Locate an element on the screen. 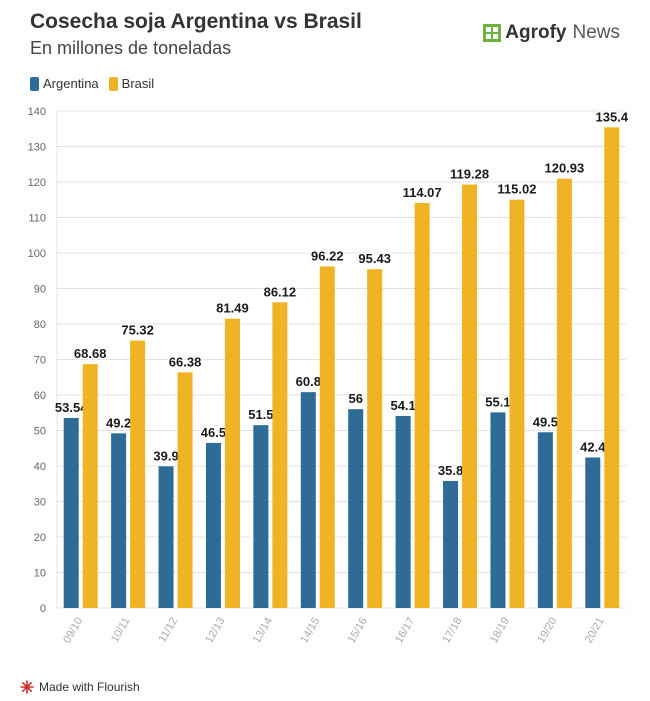 The height and width of the screenshot is (701, 650). brand-logo: Agrofy News is located at coordinates (551, 33).